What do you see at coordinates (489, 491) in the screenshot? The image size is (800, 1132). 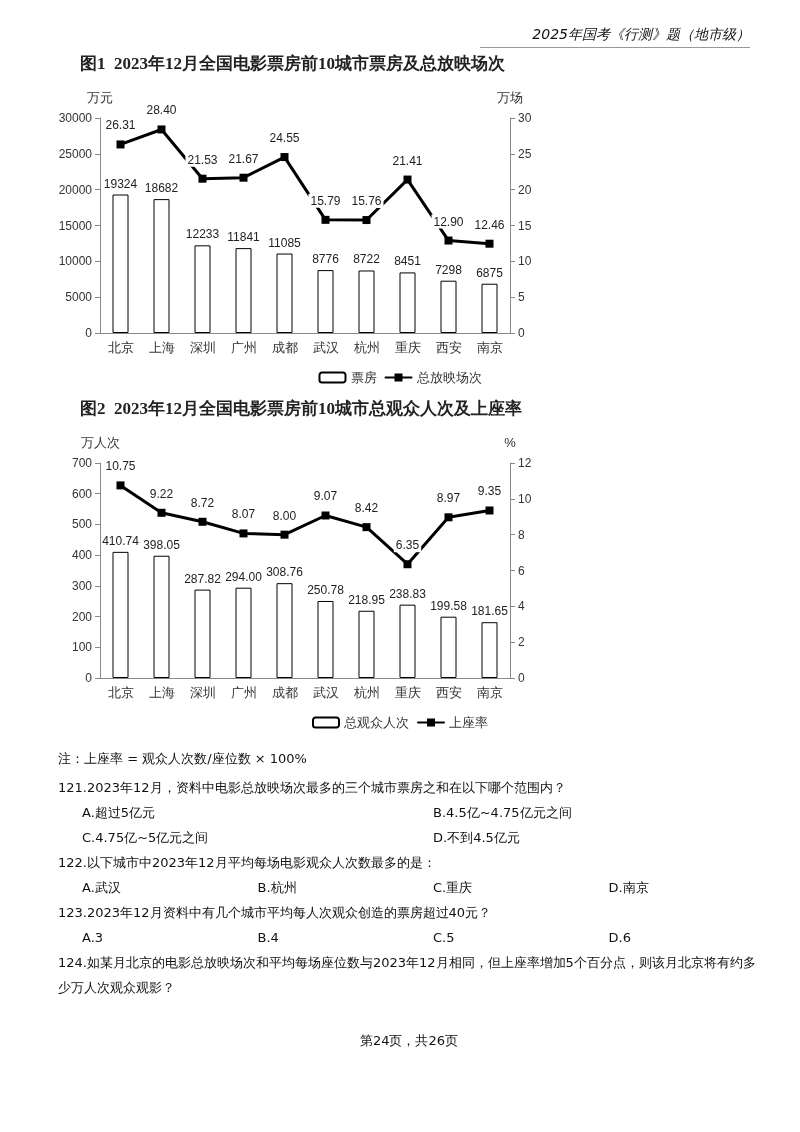 I see `data-label: 9.35` at bounding box center [489, 491].